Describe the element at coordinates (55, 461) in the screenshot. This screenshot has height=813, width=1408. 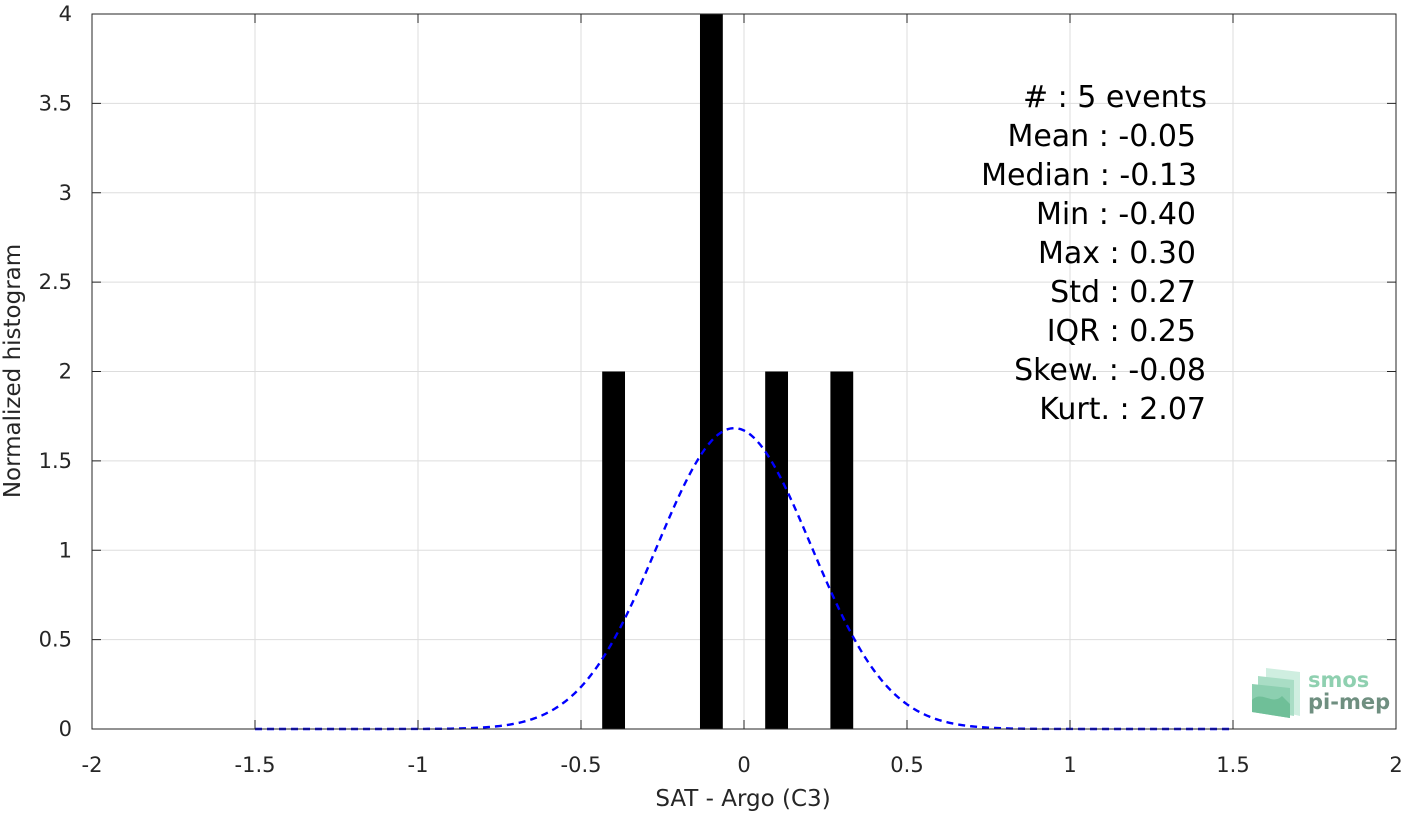
I see `y-tick-label: 1.5` at that location.